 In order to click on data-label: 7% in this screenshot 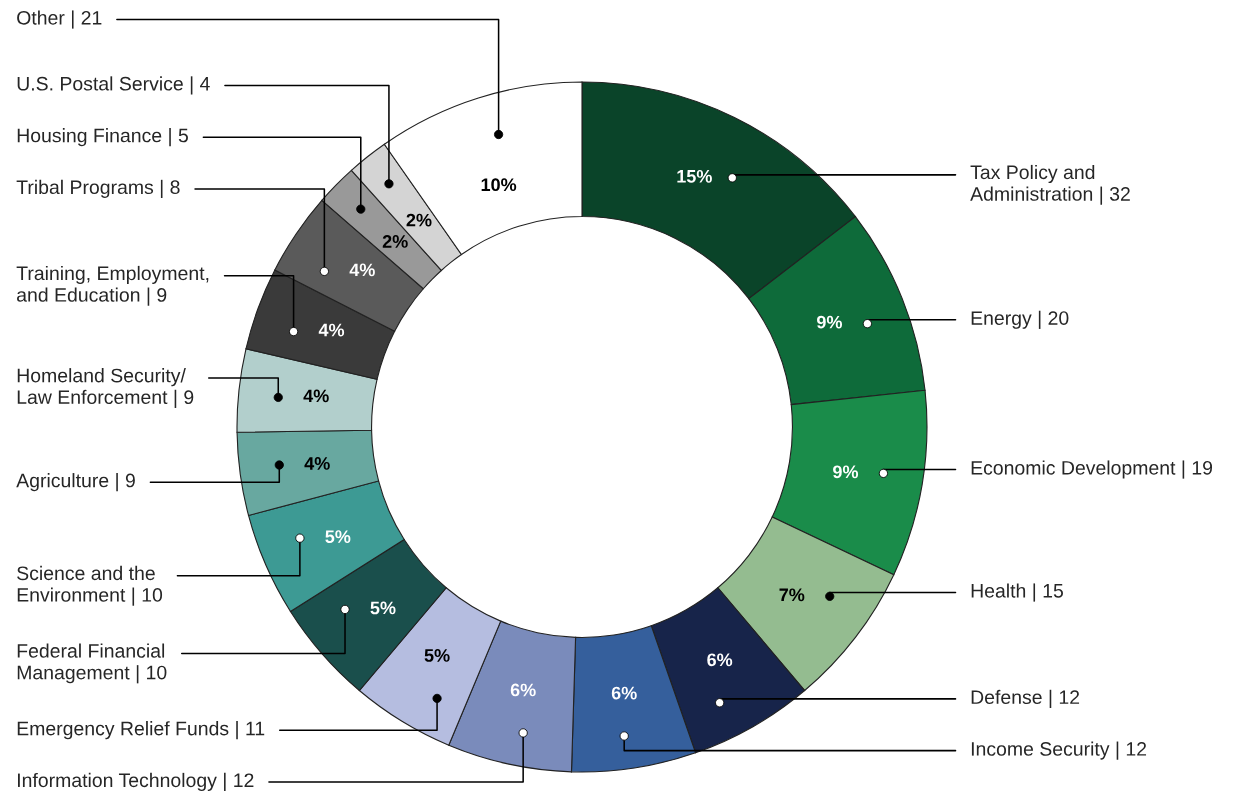, I will do `click(792, 595)`.